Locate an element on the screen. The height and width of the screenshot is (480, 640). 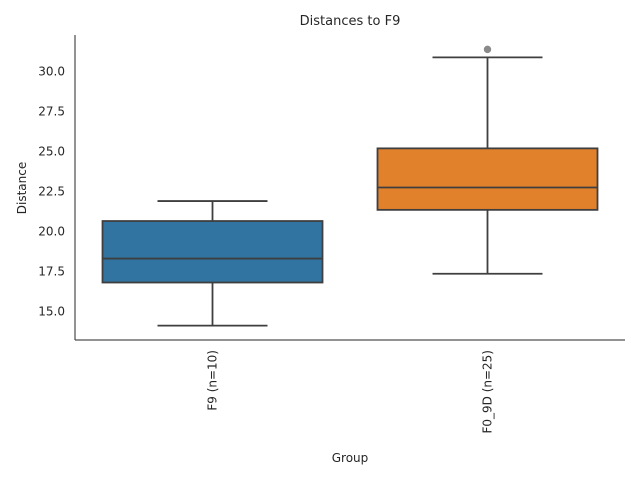
x-tick-label: F0_9D (n=25) is located at coordinates (488, 392).